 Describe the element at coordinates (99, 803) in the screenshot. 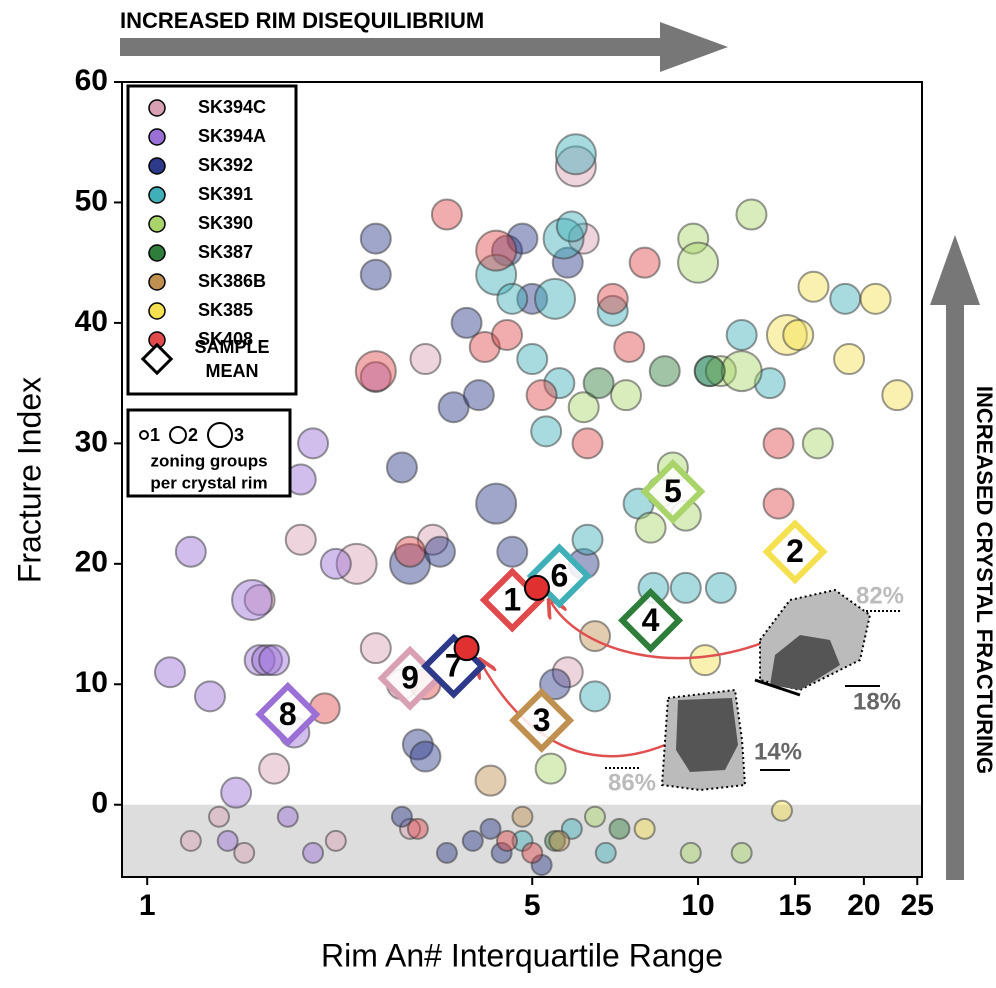

I see `y-tick-label: 0` at that location.